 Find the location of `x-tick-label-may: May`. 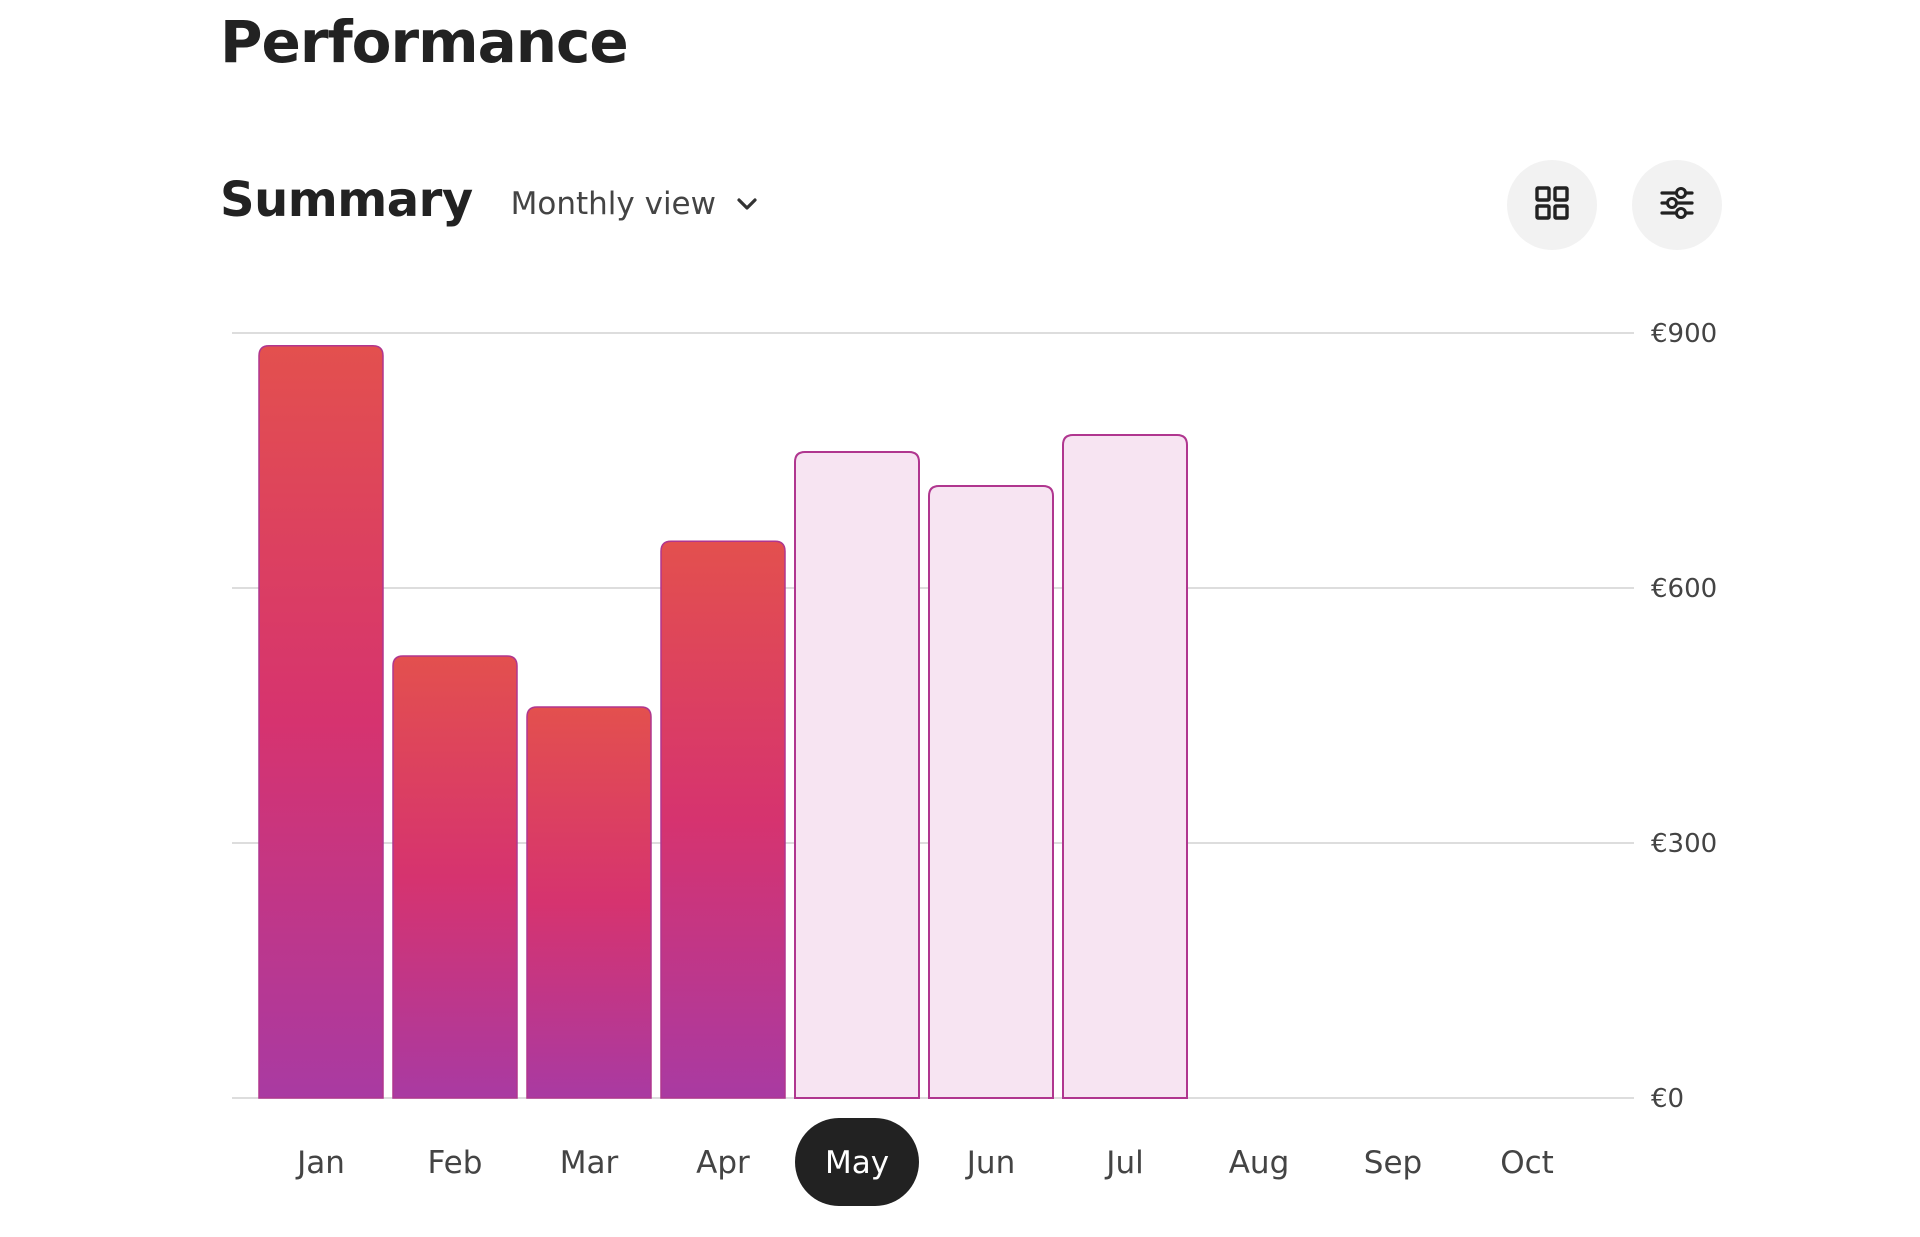

x-tick-label-may: May is located at coordinates (857, 1163).